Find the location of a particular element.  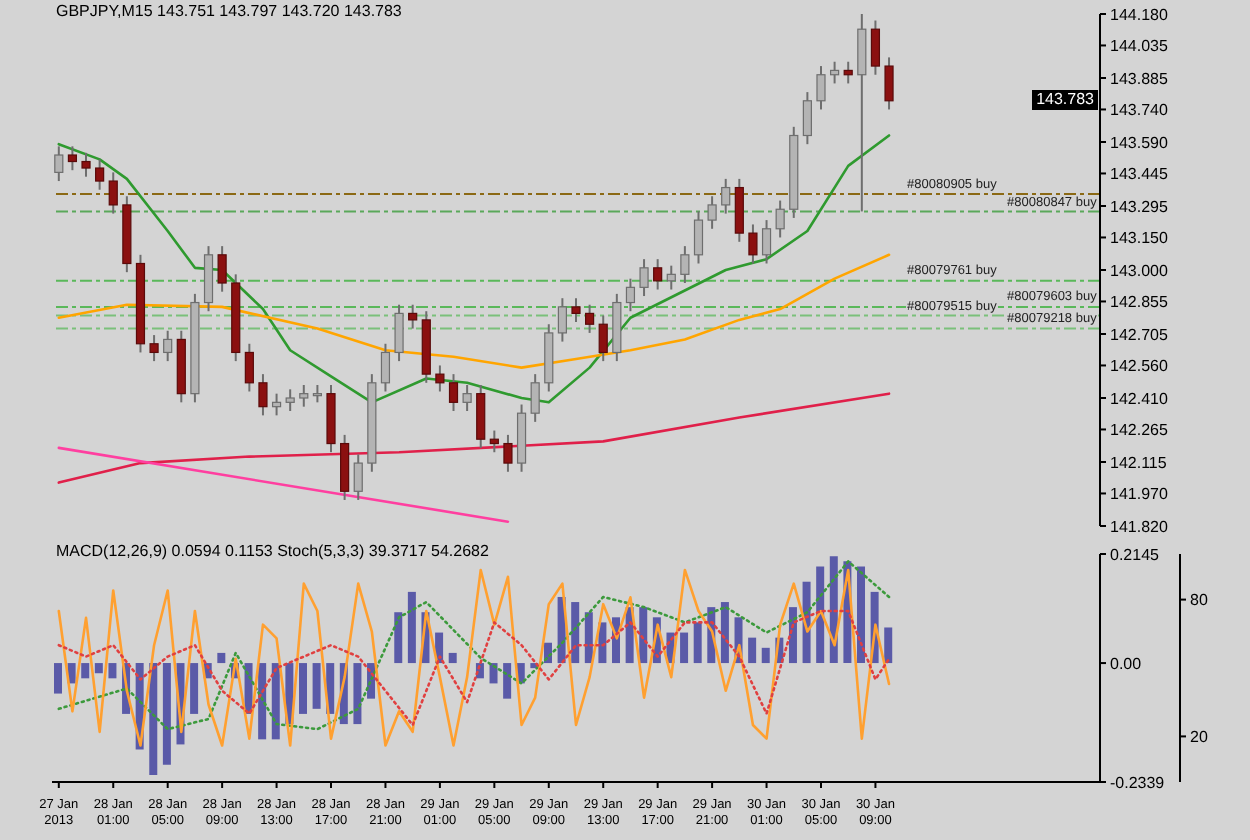

y-tick-label: 0.00 is located at coordinates (1126, 663).